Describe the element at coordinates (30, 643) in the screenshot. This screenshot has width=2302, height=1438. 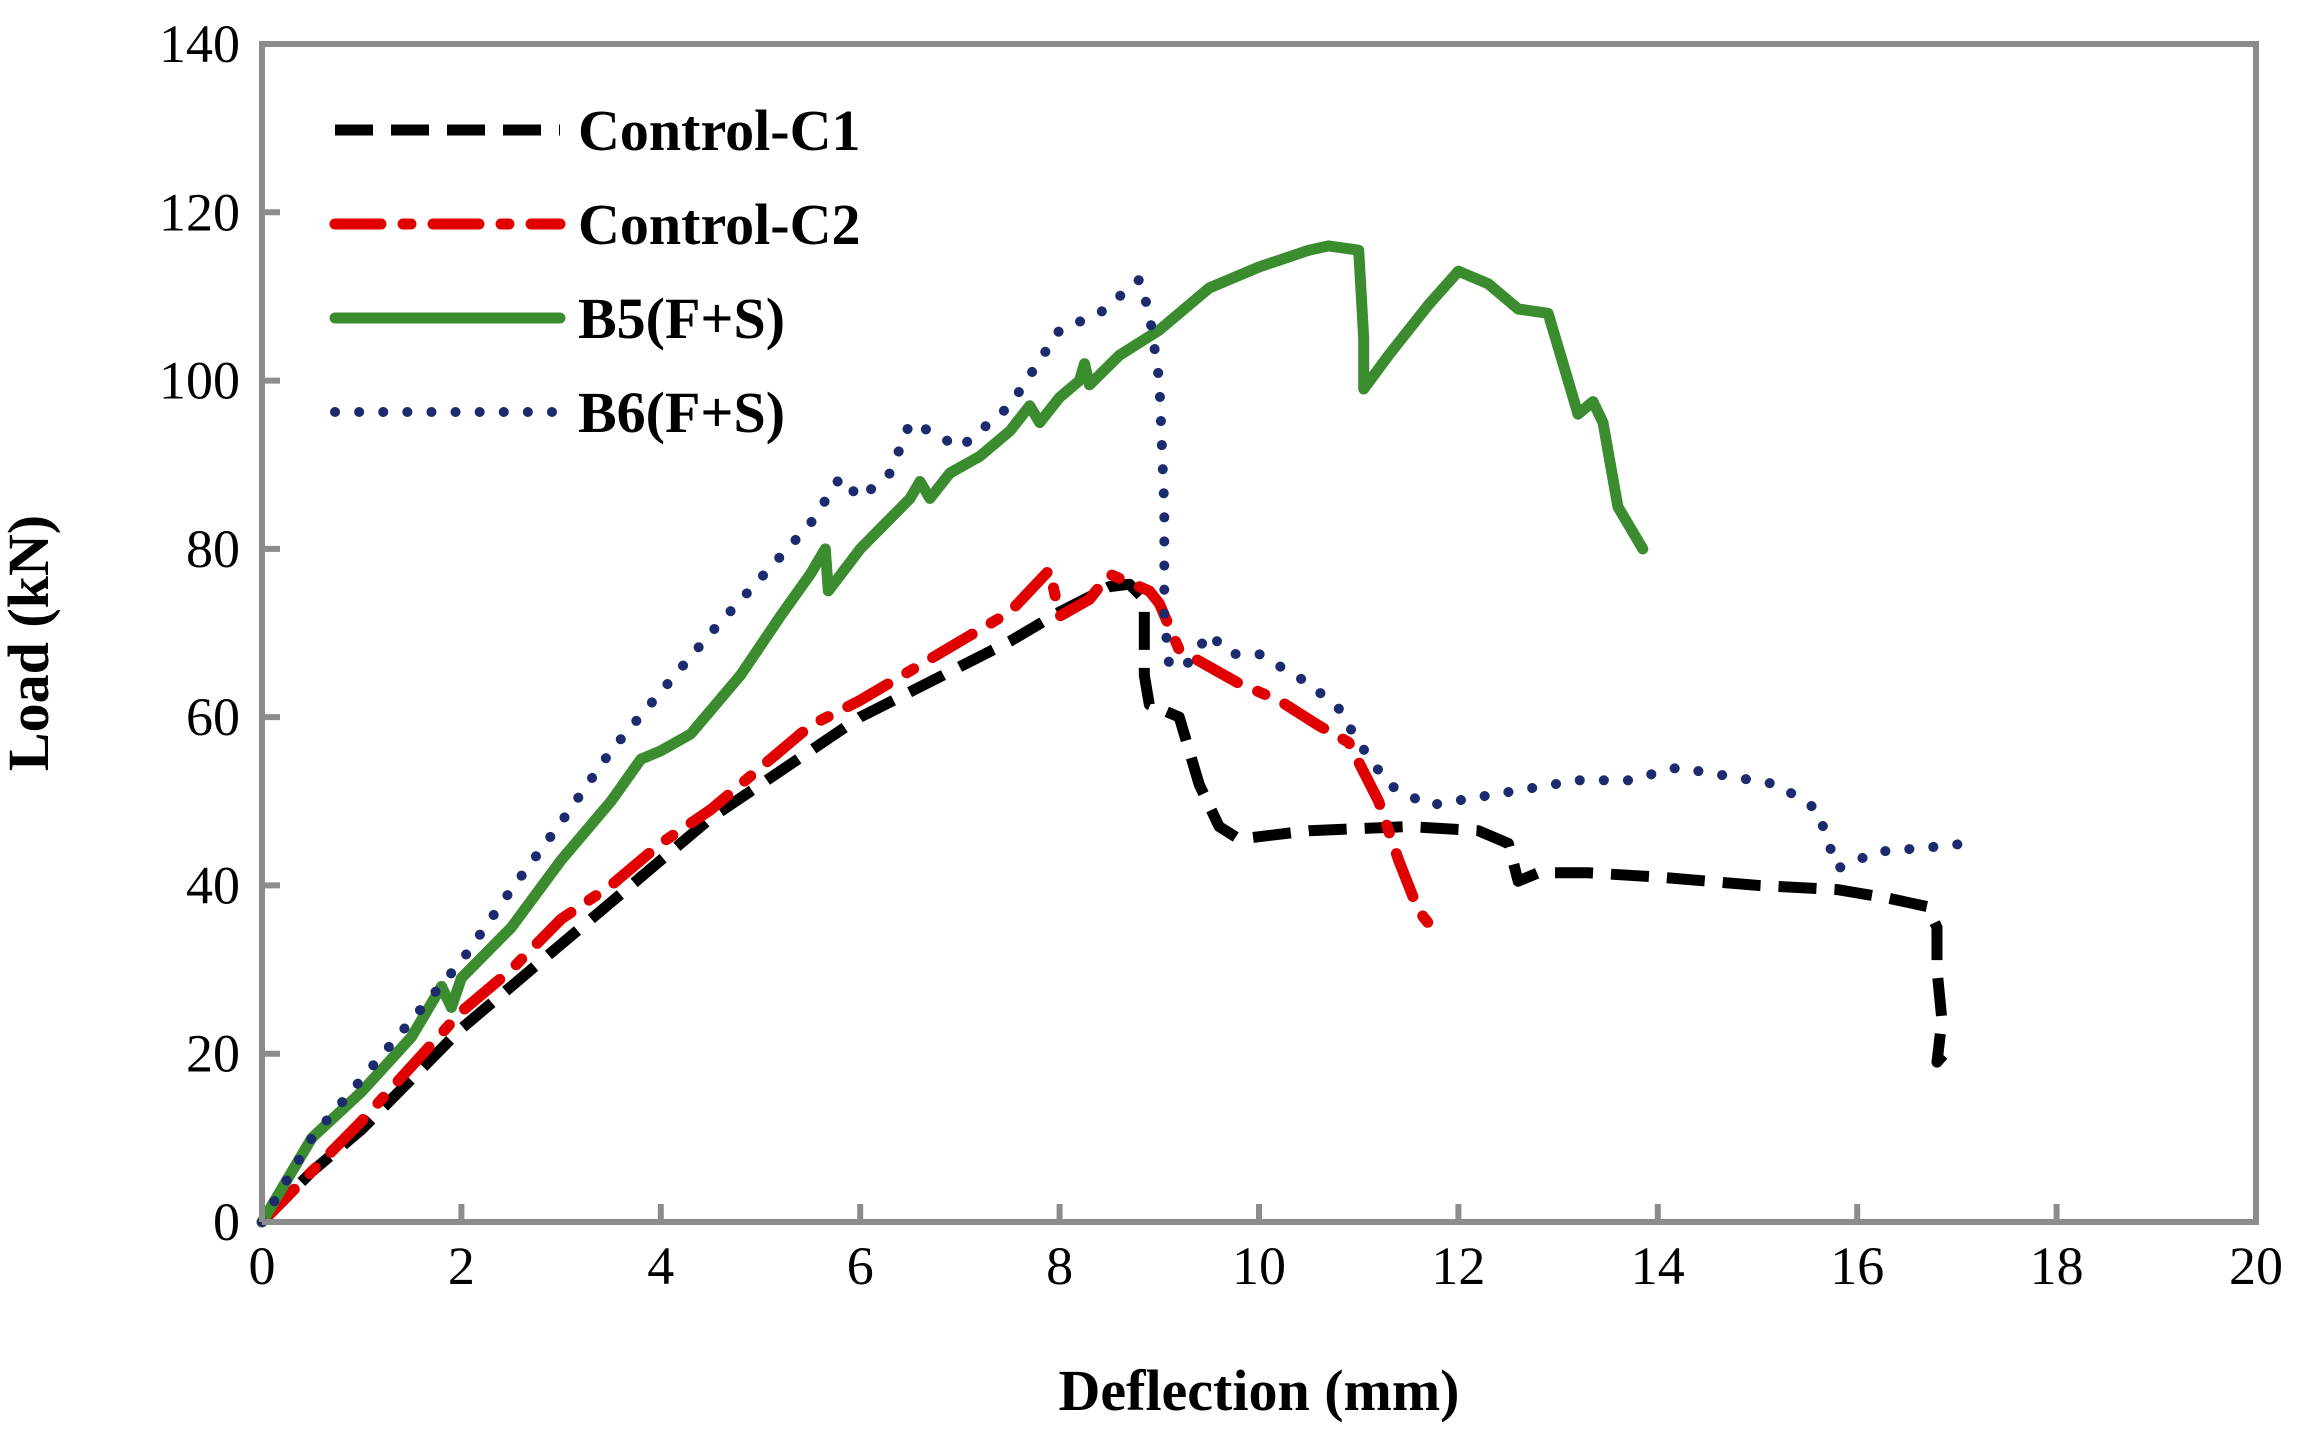
I see `y-axis-title: Load (kN)` at that location.